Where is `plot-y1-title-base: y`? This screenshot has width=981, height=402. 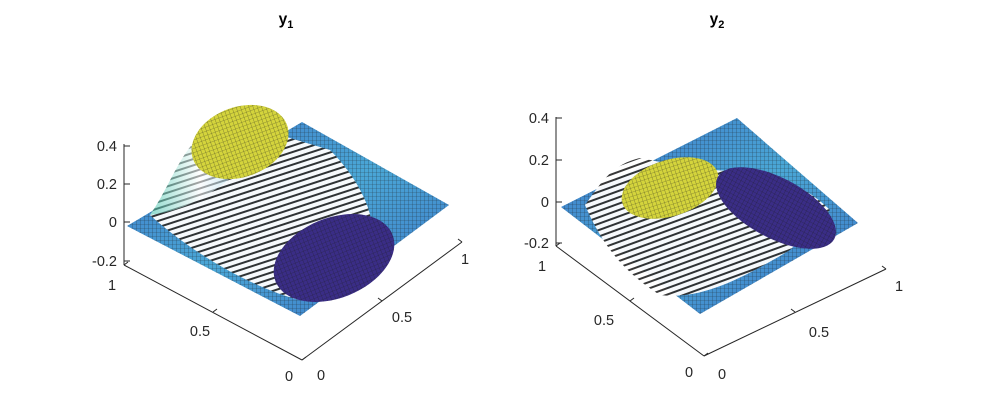
plot-y1-title-base: y is located at coordinates (283, 19).